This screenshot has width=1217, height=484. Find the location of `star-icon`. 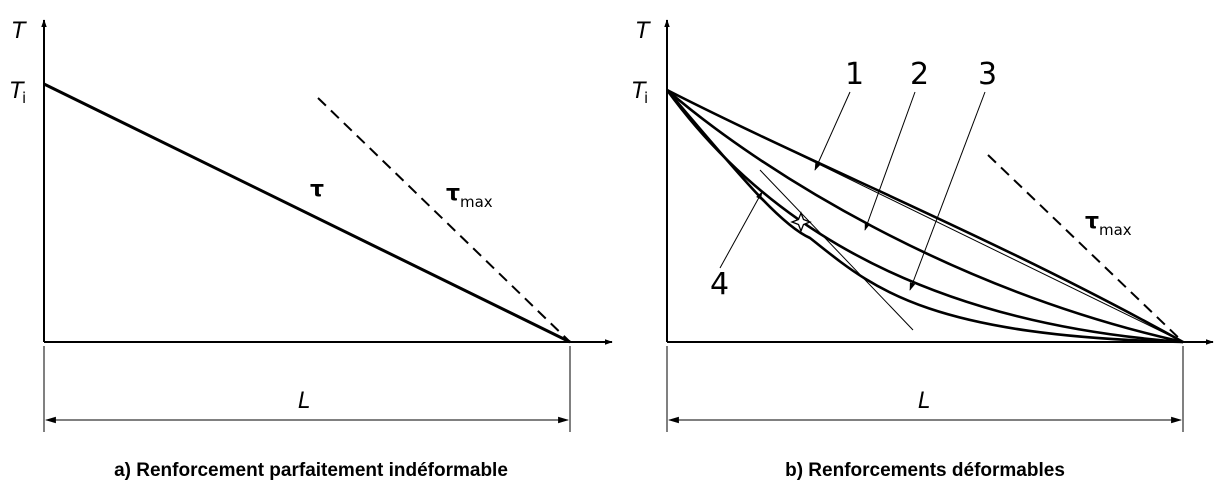

star-icon is located at coordinates (801, 222).